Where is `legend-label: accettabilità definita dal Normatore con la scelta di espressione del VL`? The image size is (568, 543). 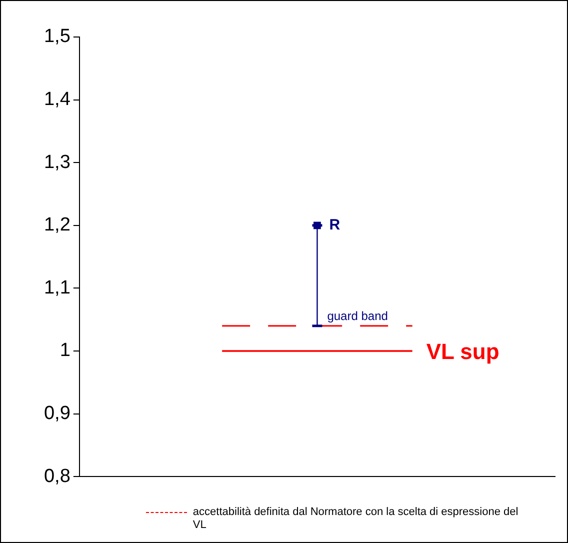
legend-label: accettabilità definita dal Normatore con la scelta di espressione del VL is located at coordinates (356, 519).